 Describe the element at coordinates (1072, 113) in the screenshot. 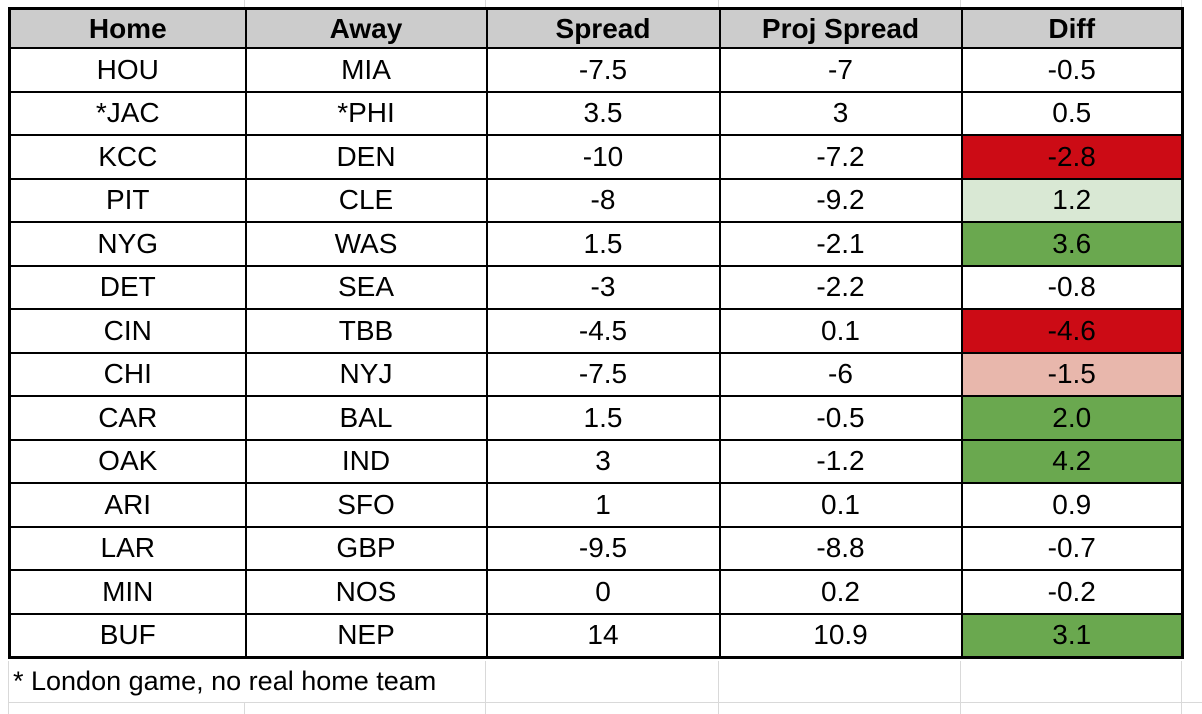

I see `cell-diff: 0.5` at that location.